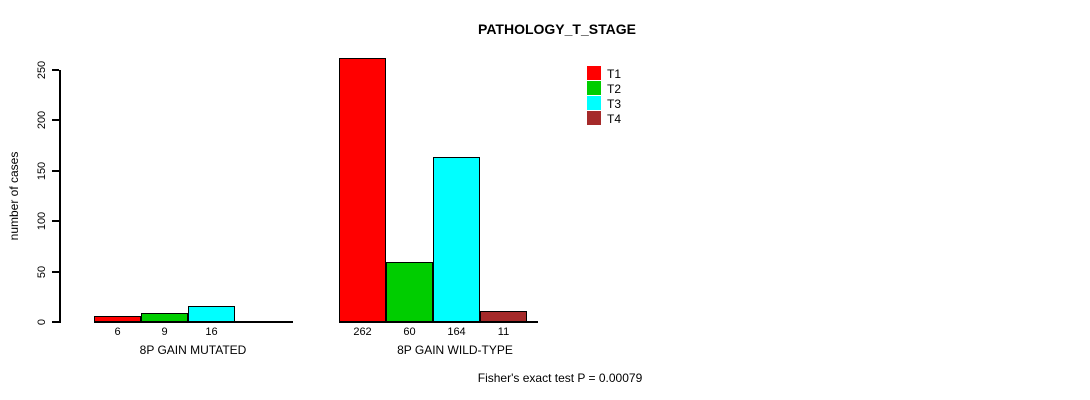 This screenshot has width=1090, height=400. I want to click on y-tick-label: 250, so click(42, 70).